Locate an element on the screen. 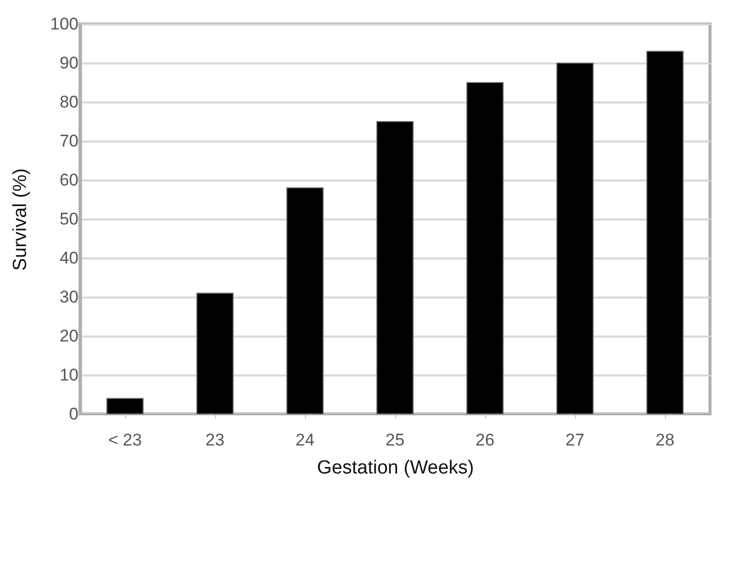  y-axis-title: Survival (%) is located at coordinates (21, 219).